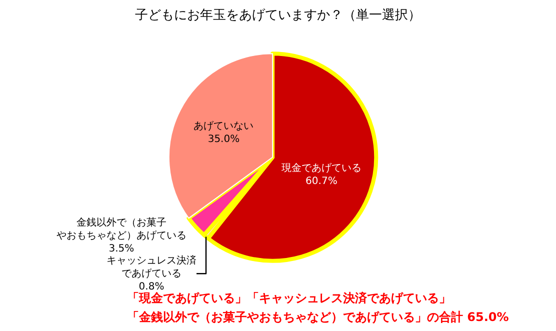  What do you see at coordinates (318, 317) in the screenshot?
I see `text: 「金銭以外で（お菓子やおもちゃなど）であげている」の合計 65.0%` at bounding box center [318, 317].